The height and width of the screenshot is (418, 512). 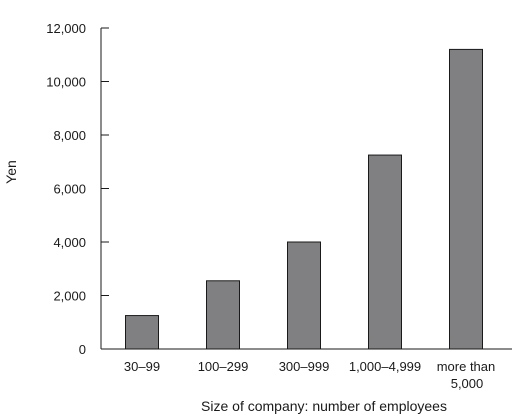 What do you see at coordinates (69, 135) in the screenshot?
I see `y-tick-label: 8,000` at bounding box center [69, 135].